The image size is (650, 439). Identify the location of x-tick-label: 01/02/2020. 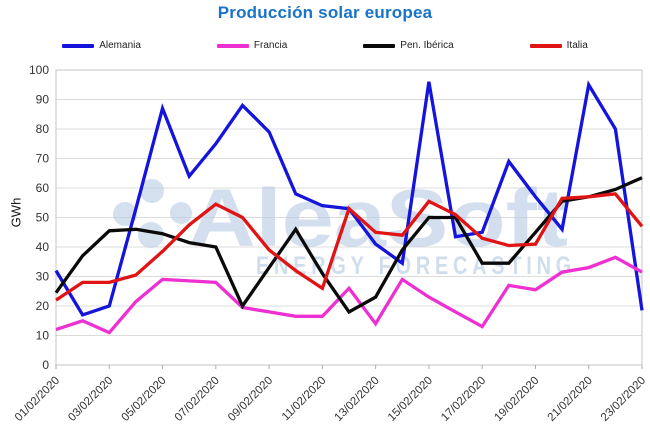
(37, 399).